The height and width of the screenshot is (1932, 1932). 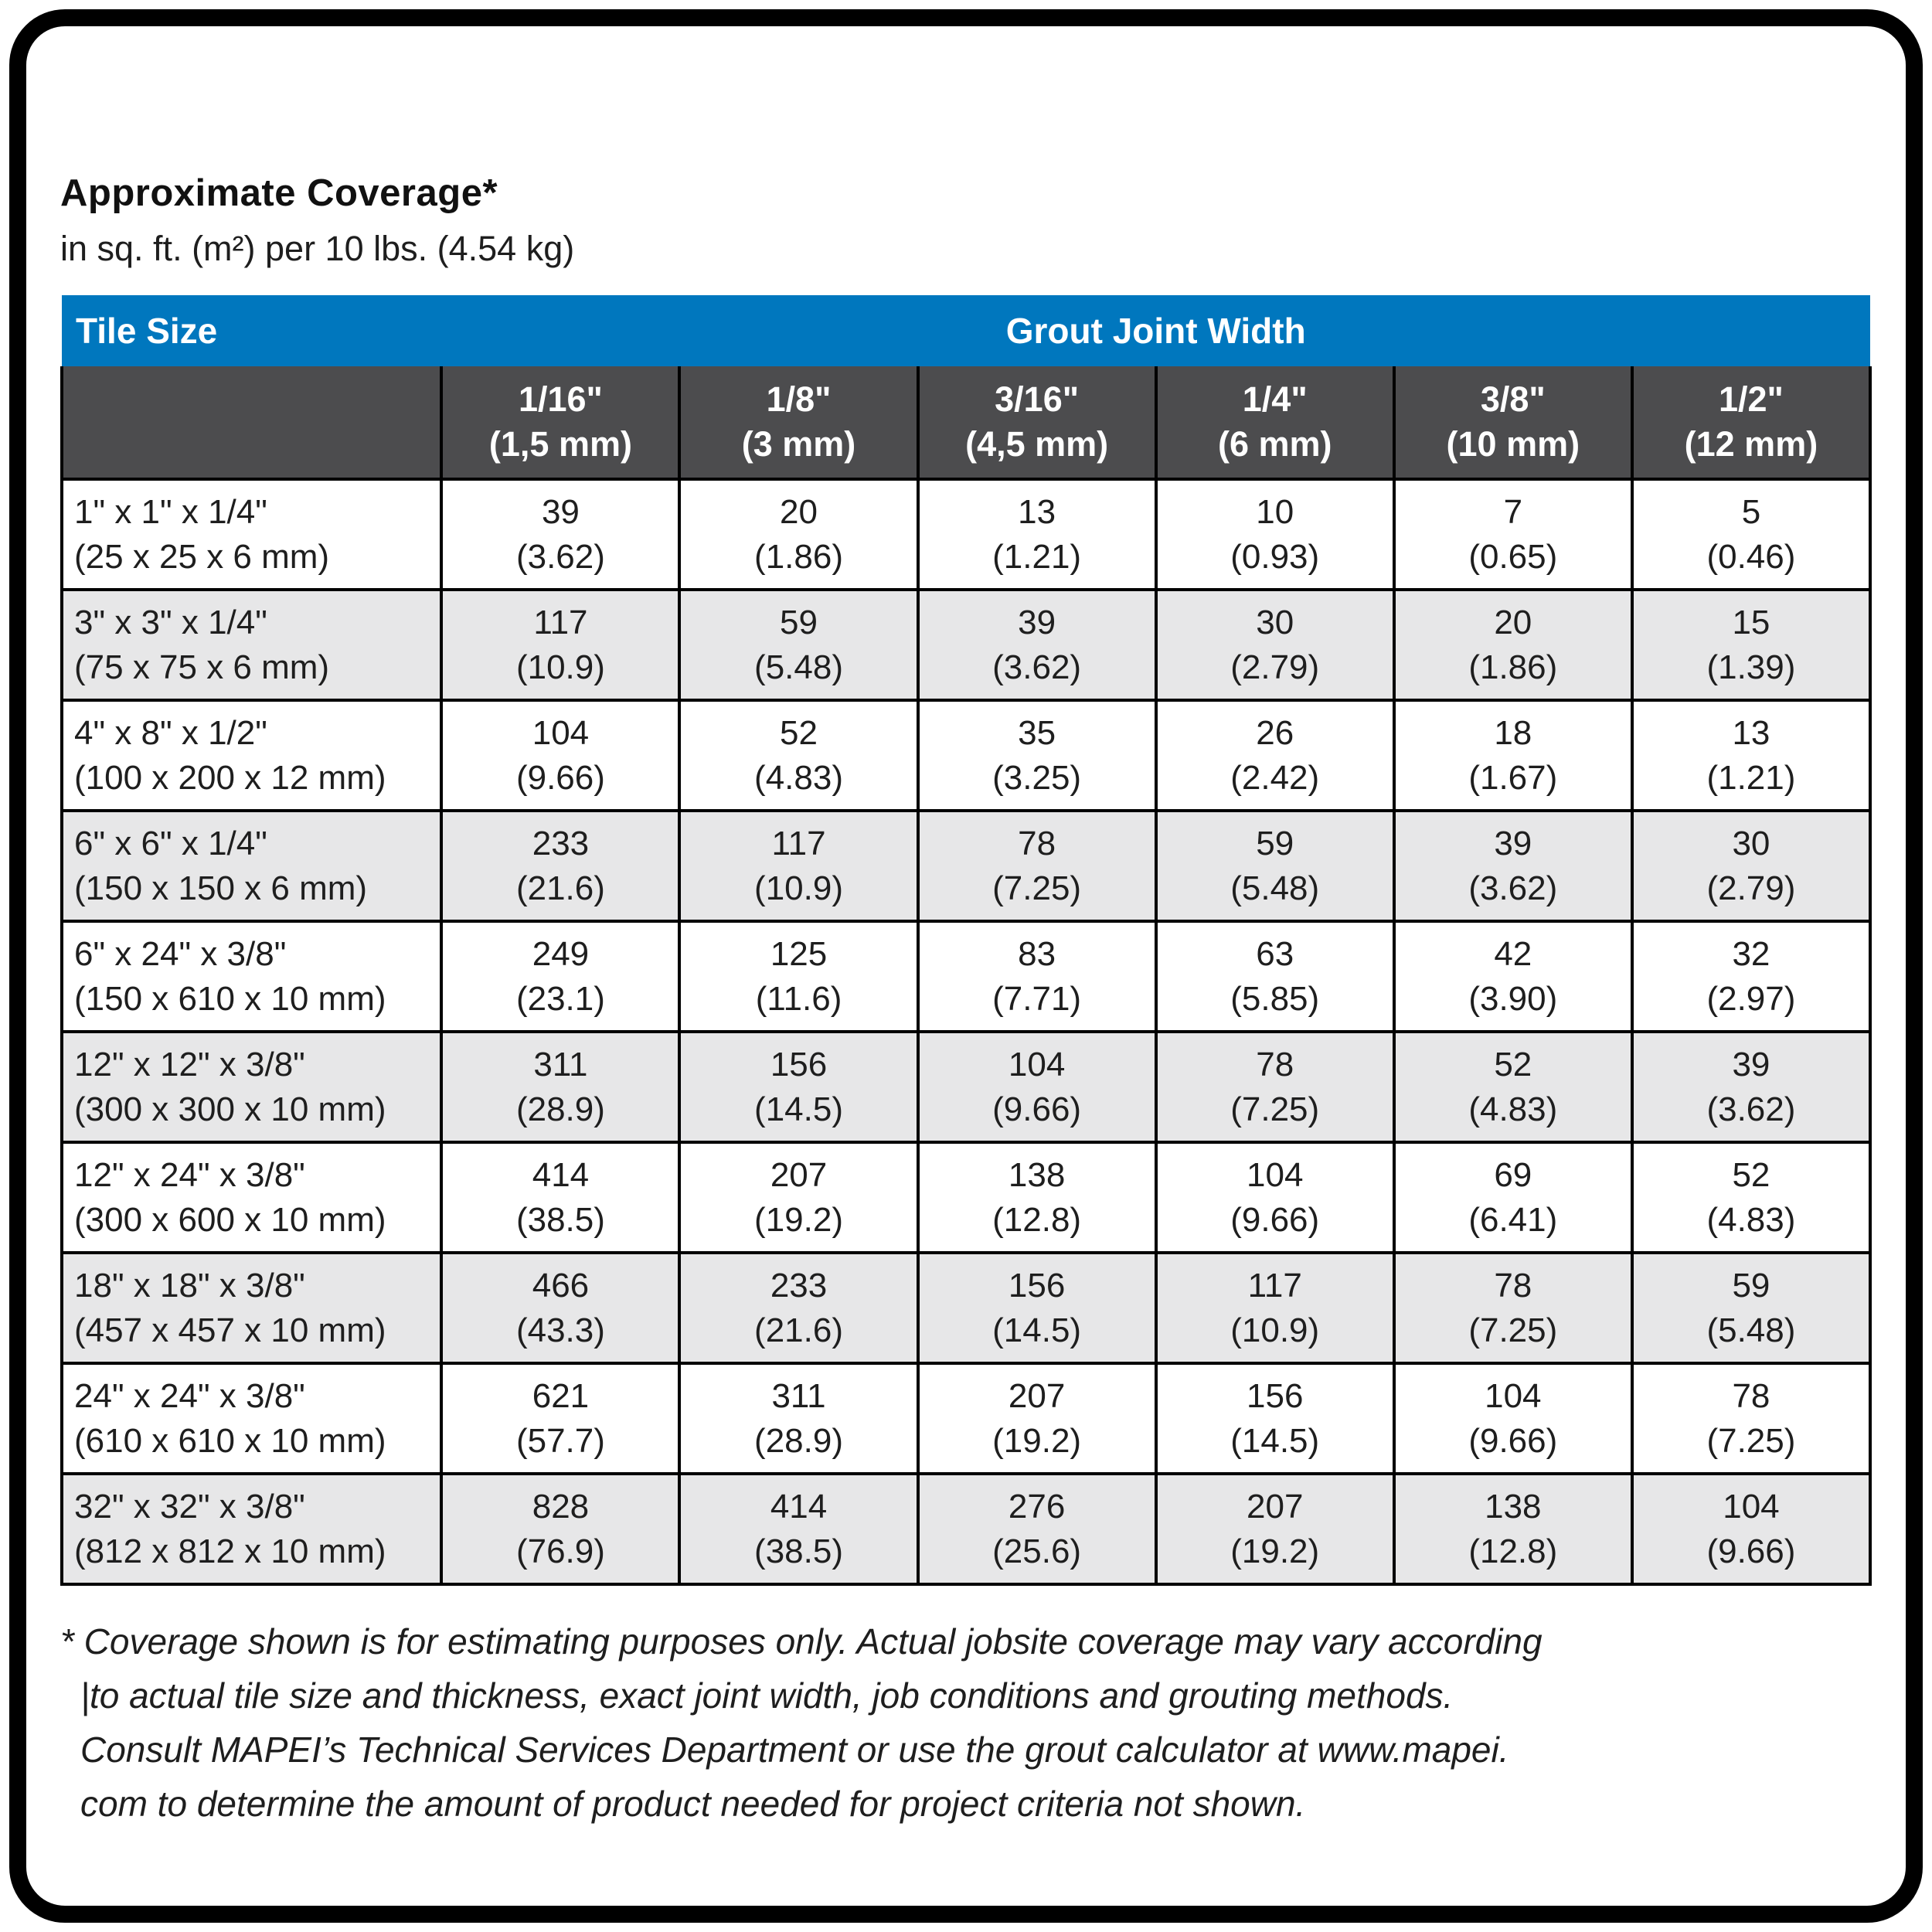 I want to click on coverage-sqft: 52, so click(x=799, y=734).